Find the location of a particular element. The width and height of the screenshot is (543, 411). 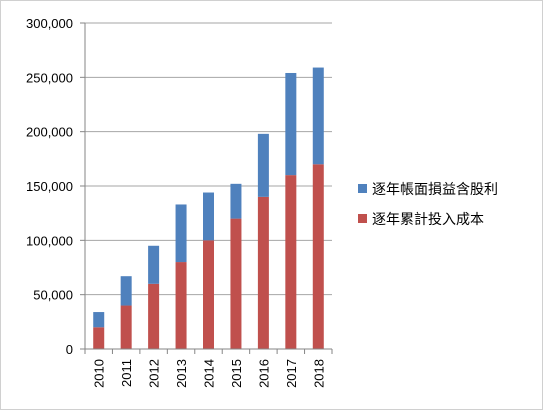

y-tick-label: 100,000 is located at coordinates (49, 240).